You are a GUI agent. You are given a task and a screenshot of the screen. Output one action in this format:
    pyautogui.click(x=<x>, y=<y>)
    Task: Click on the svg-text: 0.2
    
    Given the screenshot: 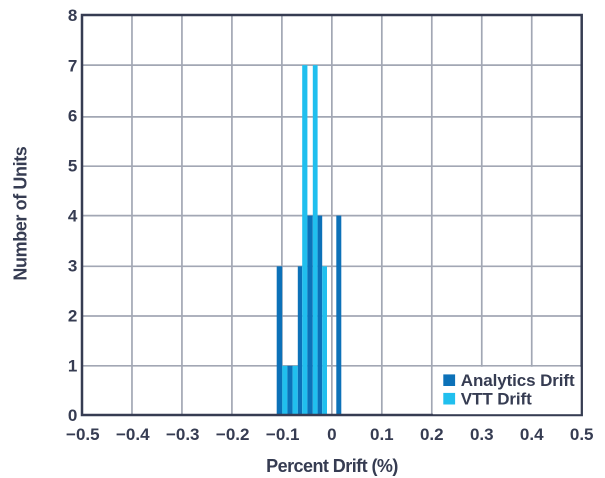 What is the action you would take?
    pyautogui.click(x=432, y=434)
    